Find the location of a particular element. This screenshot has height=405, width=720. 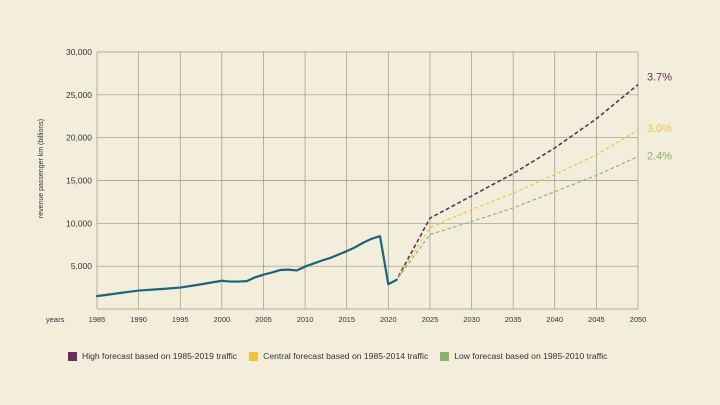

x-tick-label: 2045 is located at coordinates (596, 319).